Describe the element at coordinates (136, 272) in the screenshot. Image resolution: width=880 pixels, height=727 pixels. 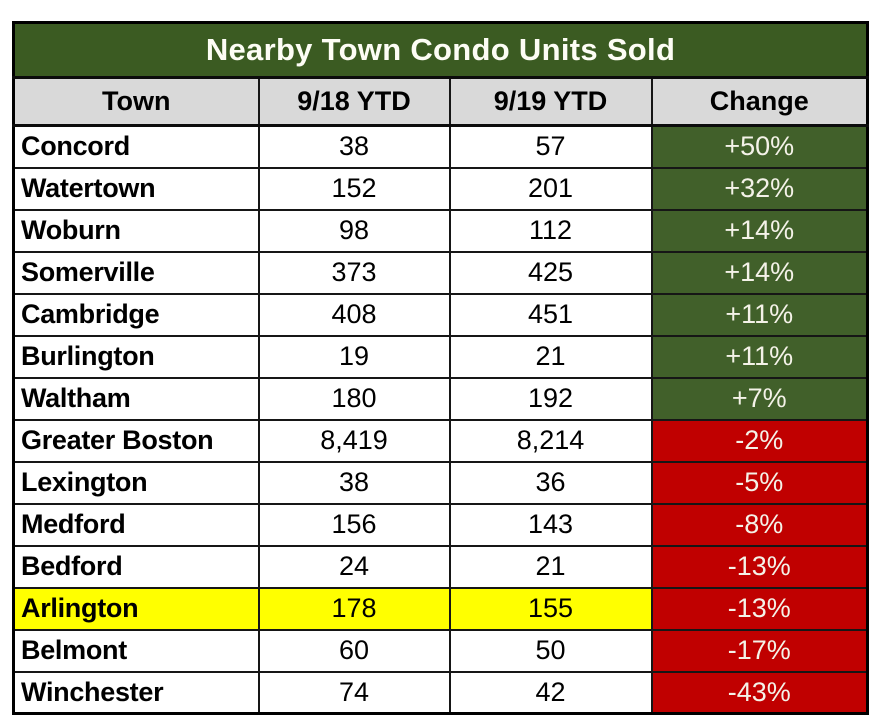
I see `town-cell: Somerville` at that location.